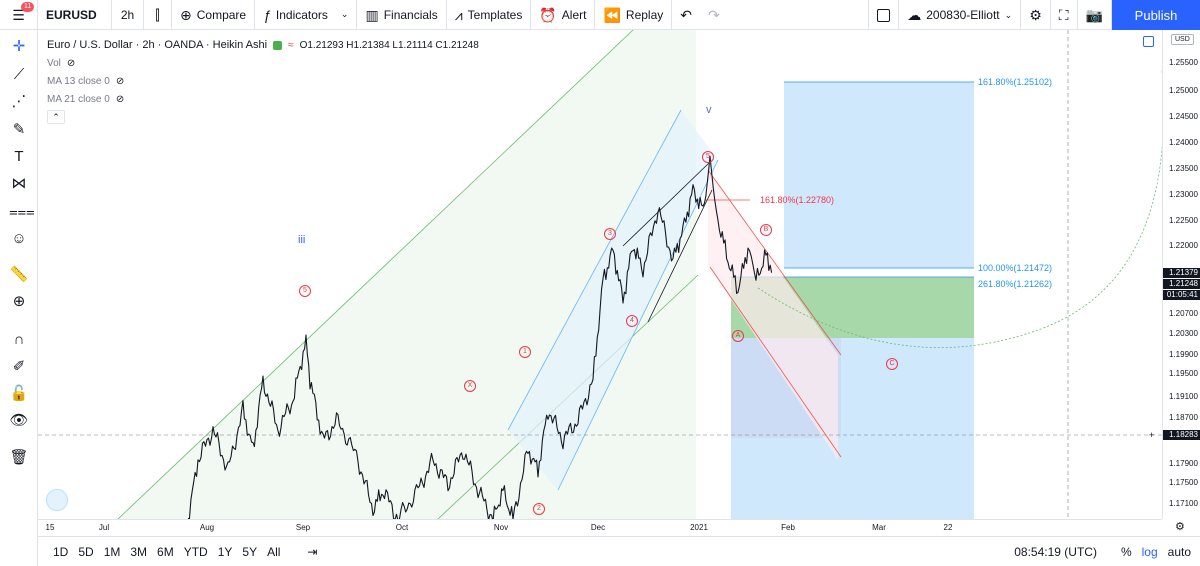 This screenshot has height=566, width=1200. I want to click on snapshot-button: 📷, so click(1095, 15).